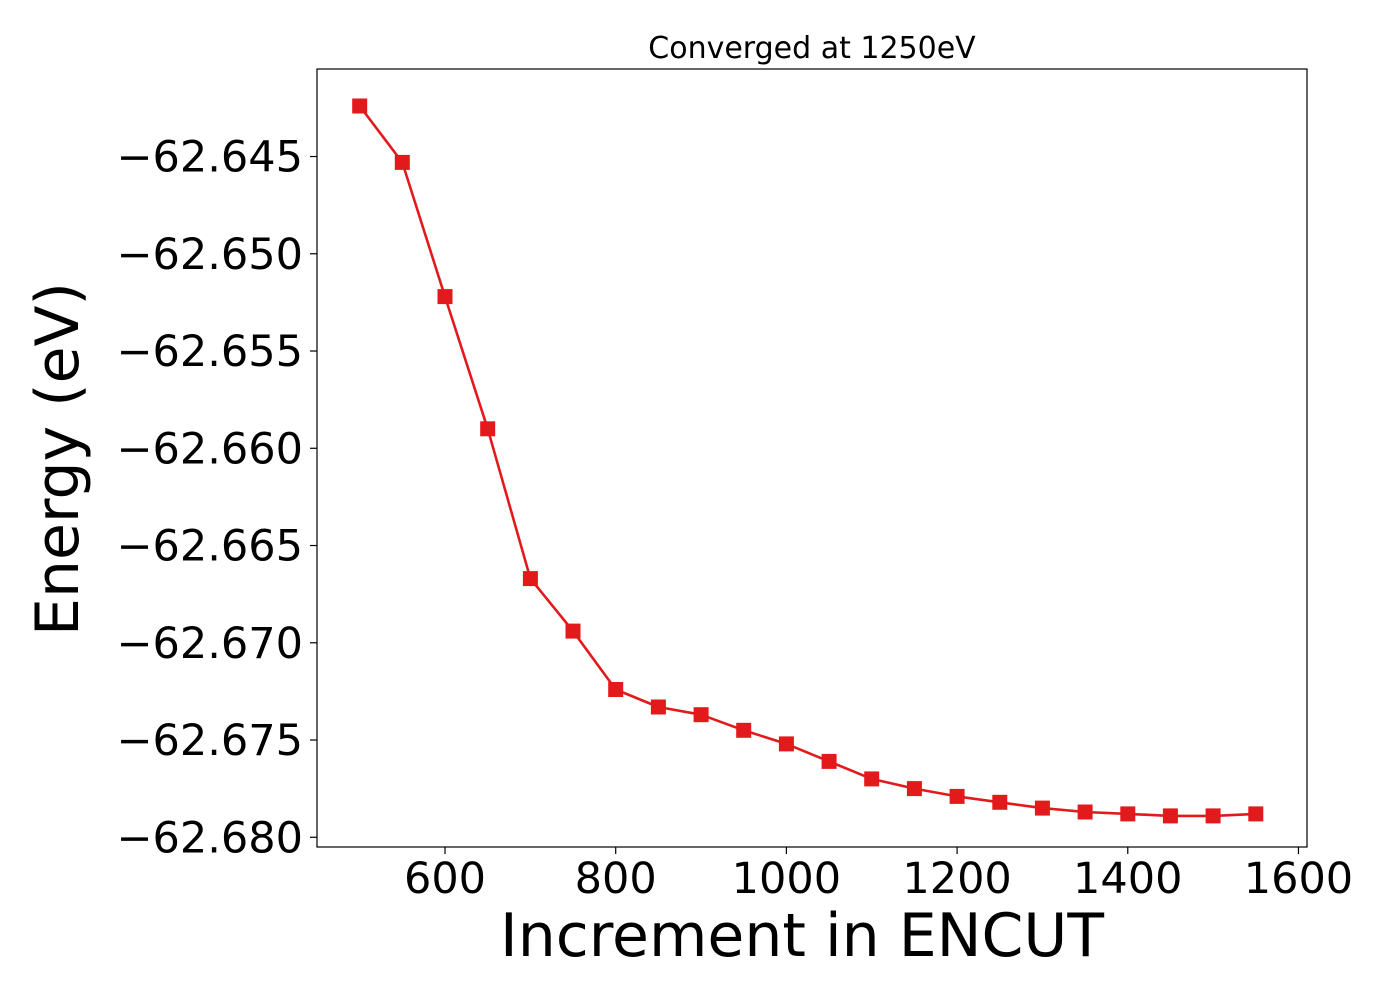 The image size is (1400, 1000). What do you see at coordinates (802, 936) in the screenshot?
I see `x-axis-title: Increment in ENCUT` at bounding box center [802, 936].